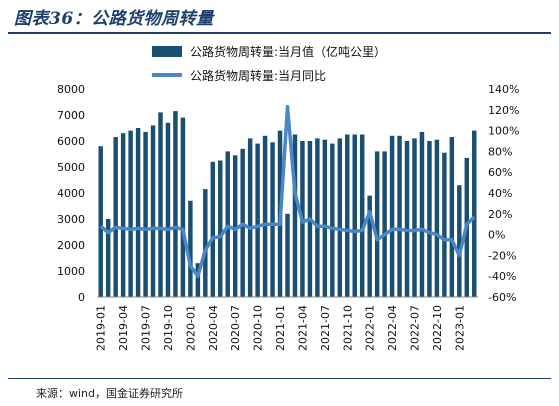  What do you see at coordinates (415, 328) in the screenshot?
I see `x-tick-label: 2022-07` at bounding box center [415, 328].